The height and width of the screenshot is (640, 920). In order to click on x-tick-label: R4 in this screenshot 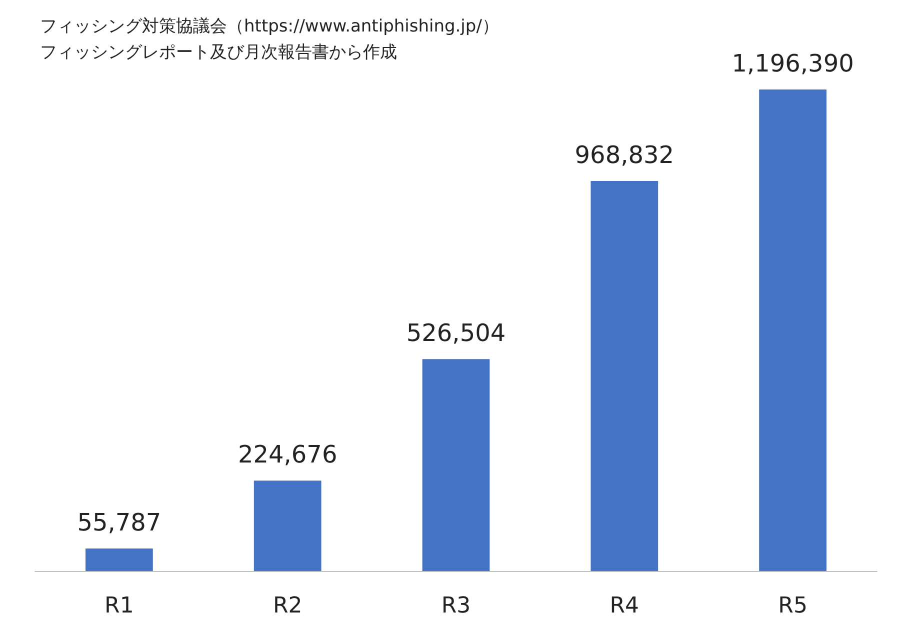, I will do `click(625, 606)`.